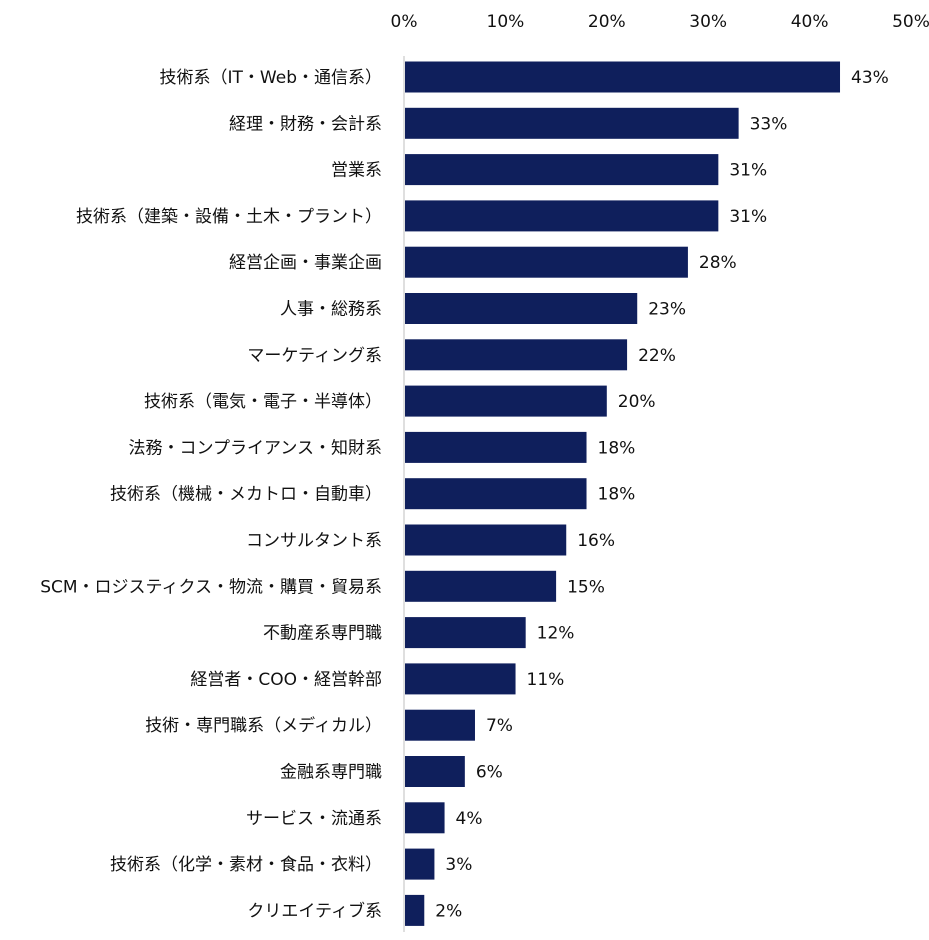  What do you see at coordinates (499, 726) in the screenshot?
I see `data-label: 7%` at bounding box center [499, 726].